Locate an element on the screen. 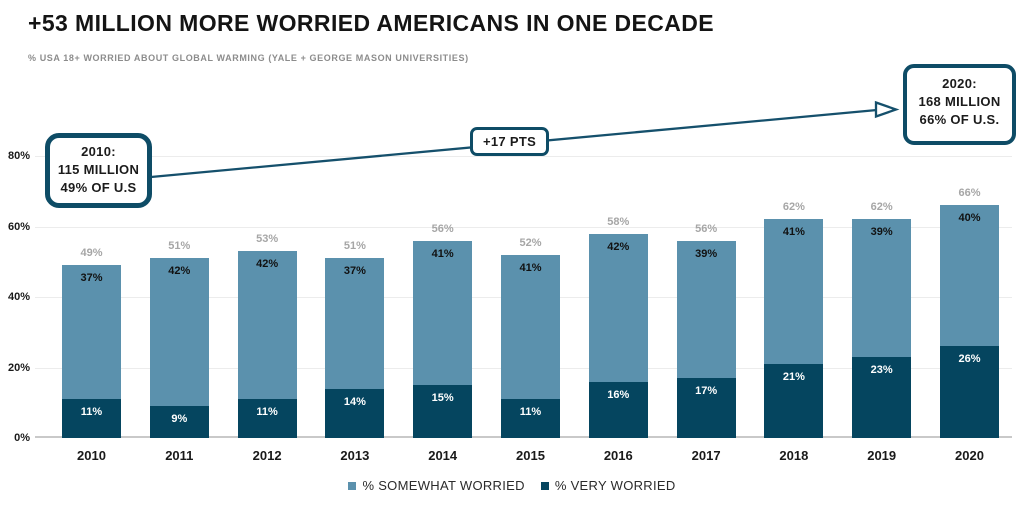 The height and width of the screenshot is (512, 1024). segment-somewhat-worried-2014: 41% is located at coordinates (443, 313).